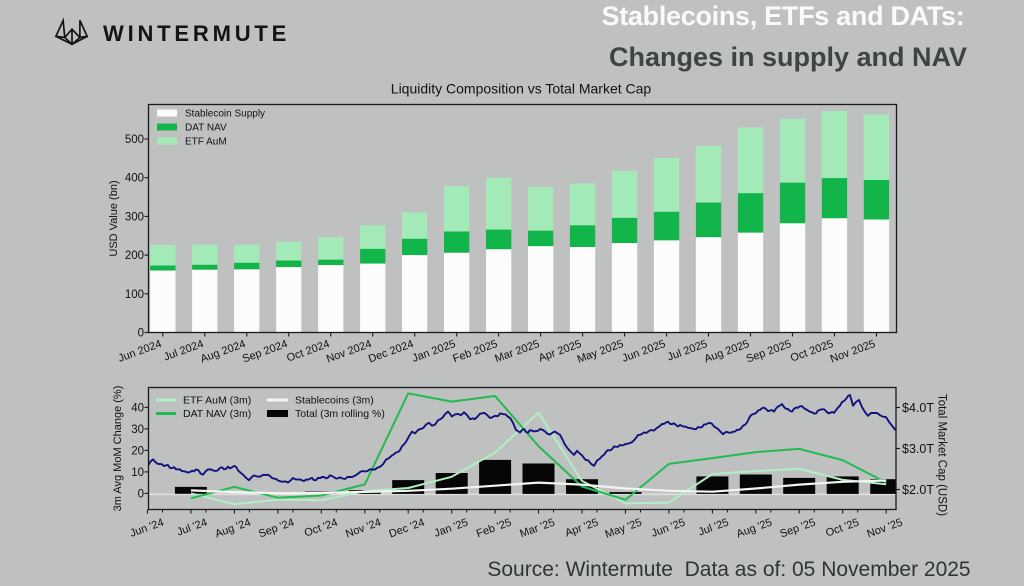 This screenshot has width=1024, height=586. I want to click on svg-text: 3m Avg MoM Change (%), so click(118, 449).